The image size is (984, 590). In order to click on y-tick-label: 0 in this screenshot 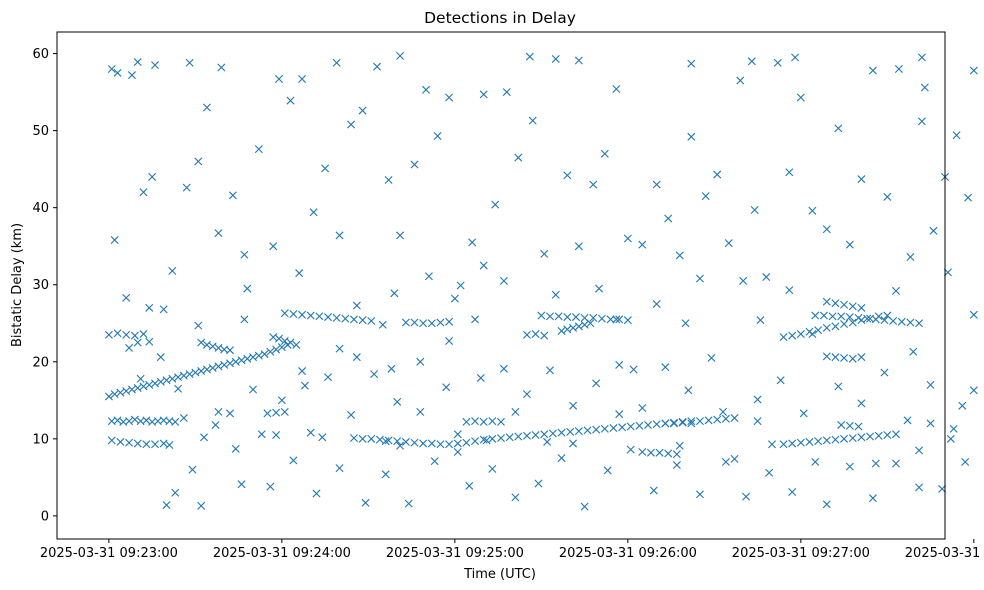, I will do `click(45, 516)`.